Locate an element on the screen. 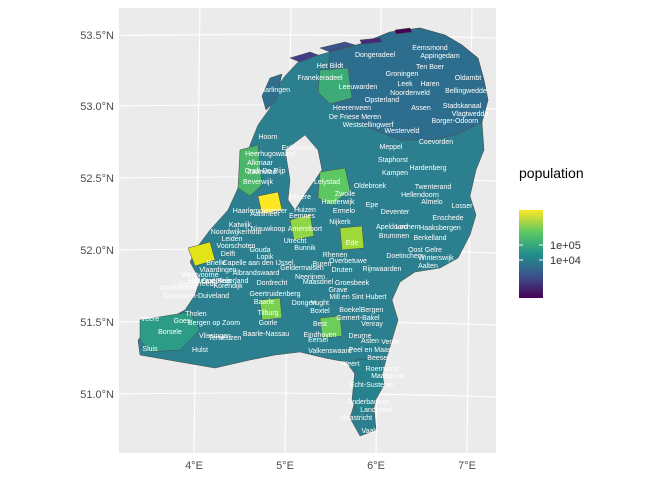  municipality-label: Winterswijk is located at coordinates (436, 258).